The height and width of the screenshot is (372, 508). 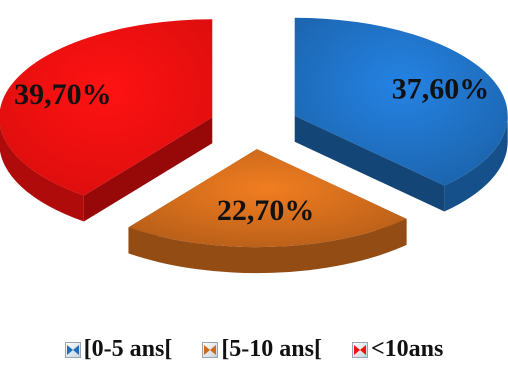 I want to click on legend-swatch-blue-icon, so click(x=72, y=349).